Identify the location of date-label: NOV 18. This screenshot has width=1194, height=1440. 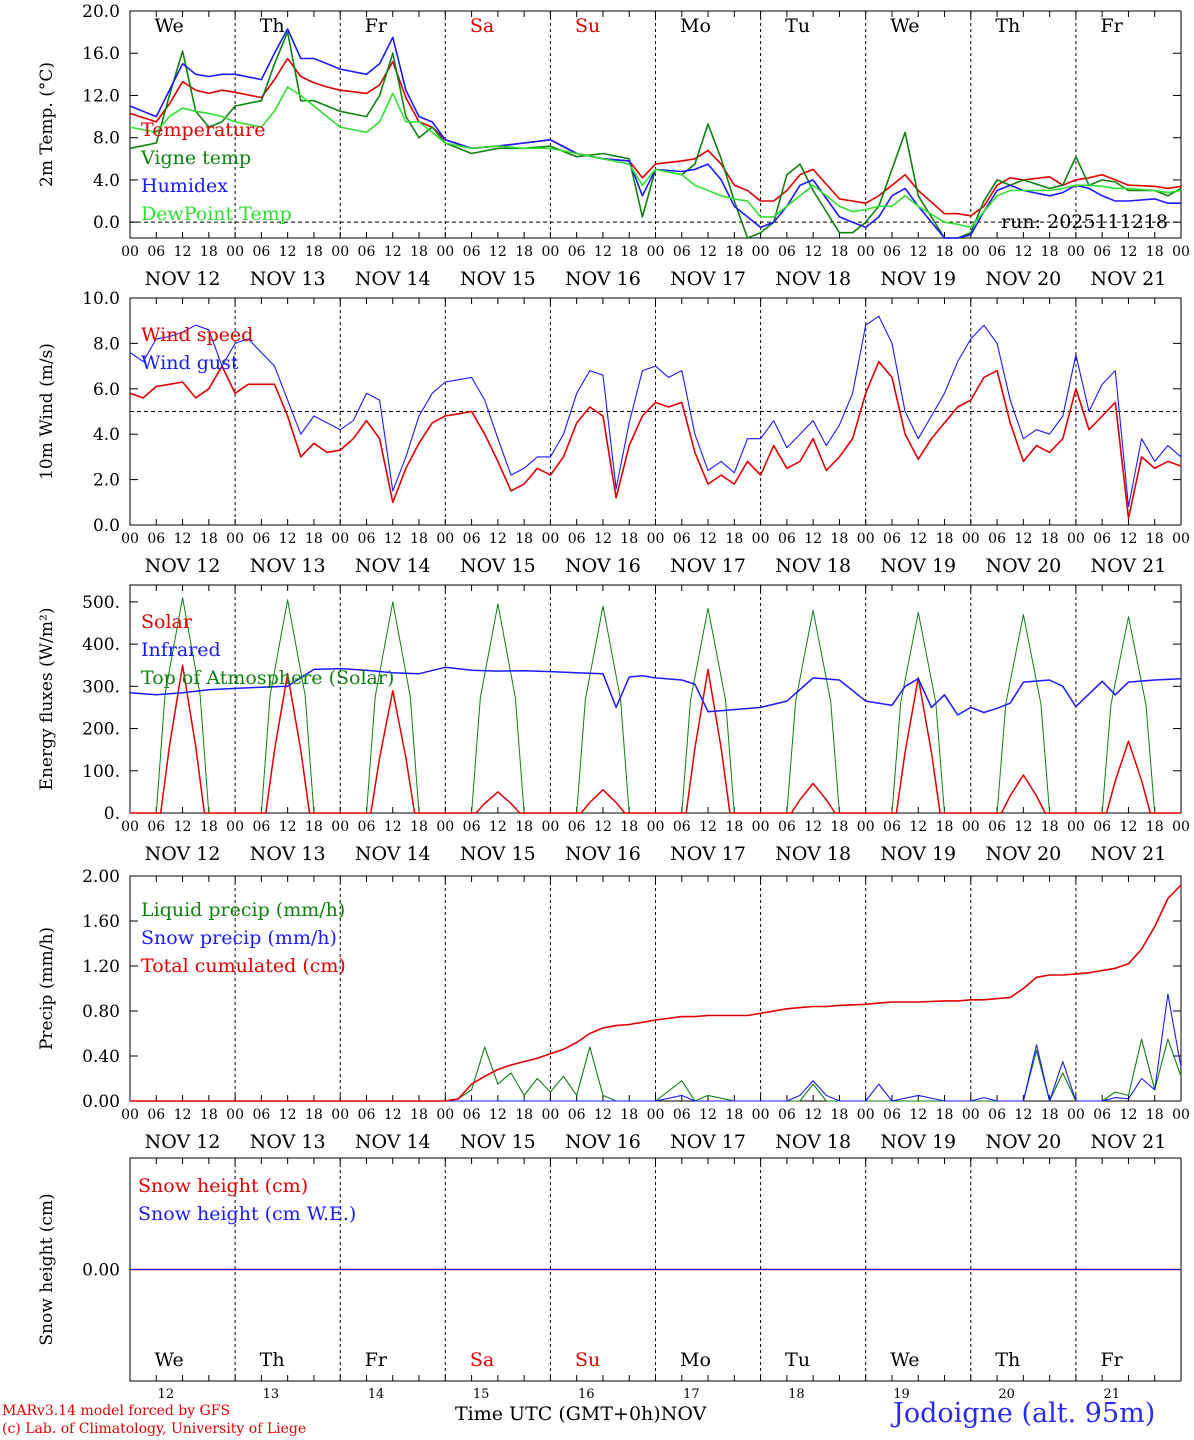
(813, 566).